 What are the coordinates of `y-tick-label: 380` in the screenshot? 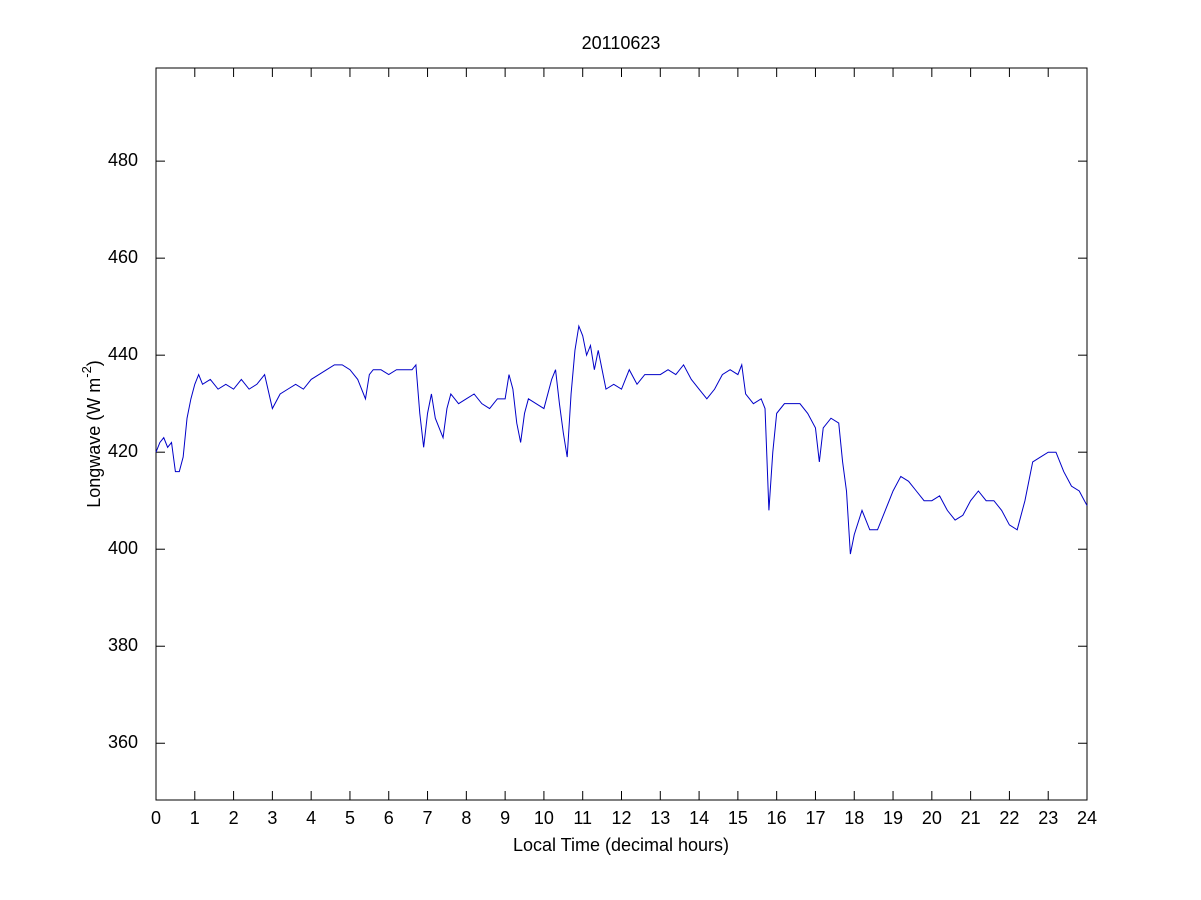 It's located at (123, 645).